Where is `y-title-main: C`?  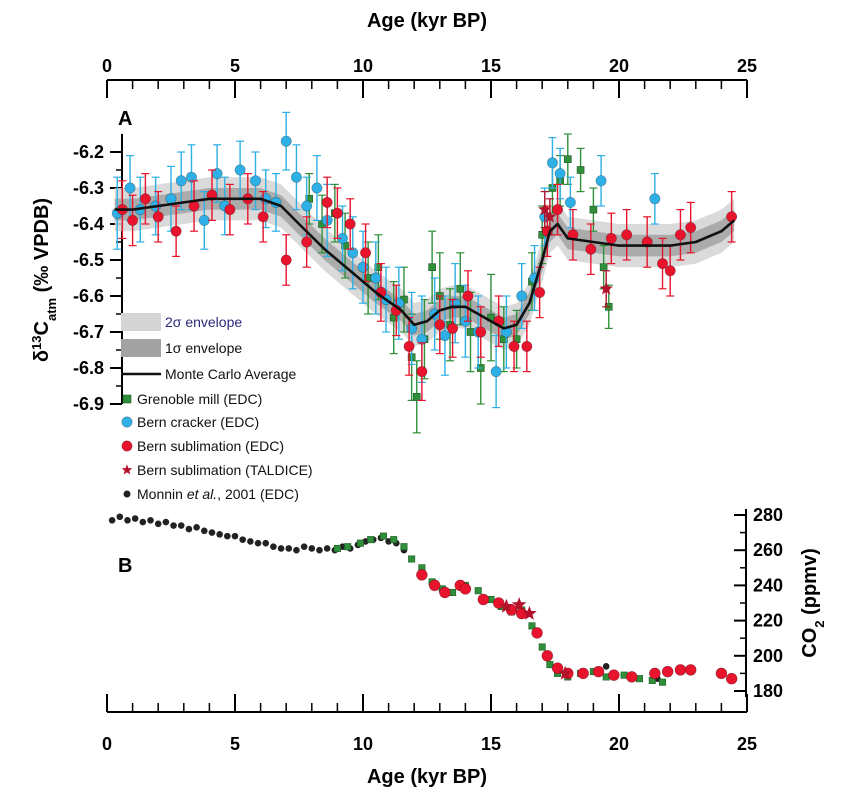
y-title-main: C is located at coordinates (42, 328).